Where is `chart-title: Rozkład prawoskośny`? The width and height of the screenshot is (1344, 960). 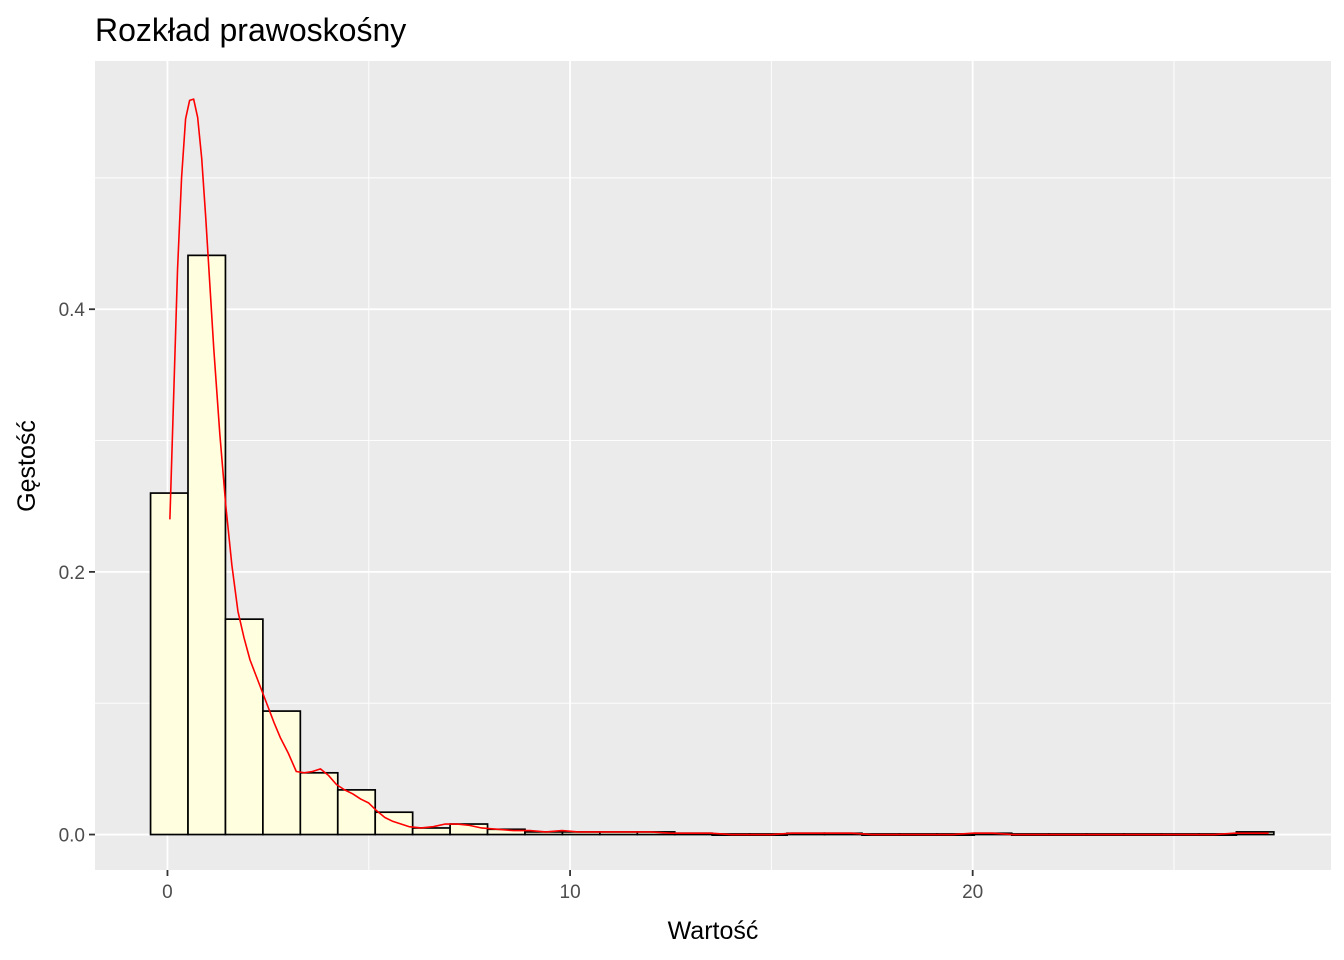
chart-title: Rozkład prawoskośny is located at coordinates (250, 30).